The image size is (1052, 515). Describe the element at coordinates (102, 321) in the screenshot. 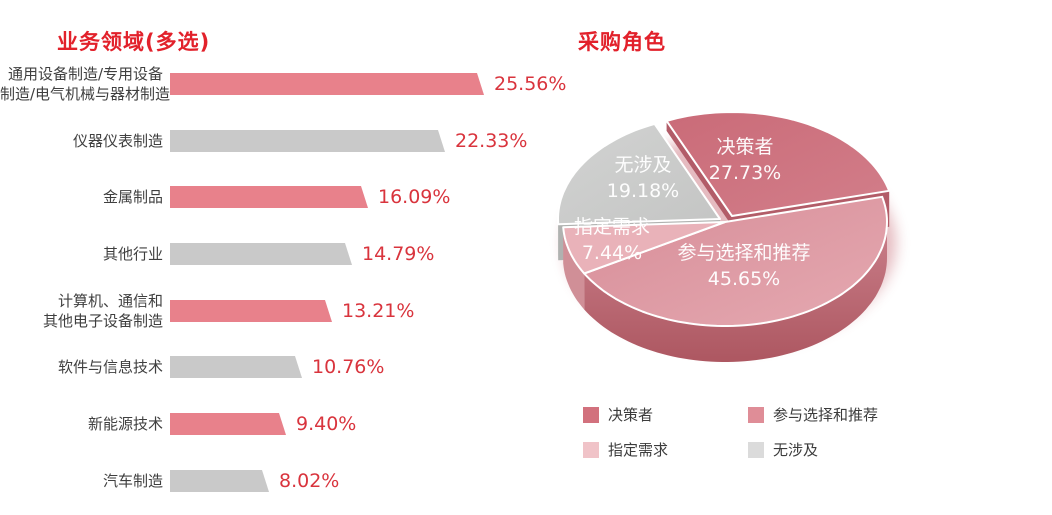

I see `bar-category-label-line: 其他电子设备制造` at that location.